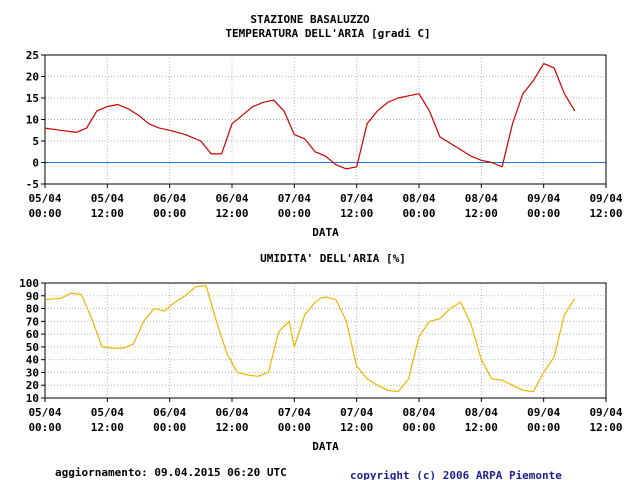 This screenshot has height=480, width=640. Describe the element at coordinates (32, 98) in the screenshot. I see `y-tick-label: 15` at that location.